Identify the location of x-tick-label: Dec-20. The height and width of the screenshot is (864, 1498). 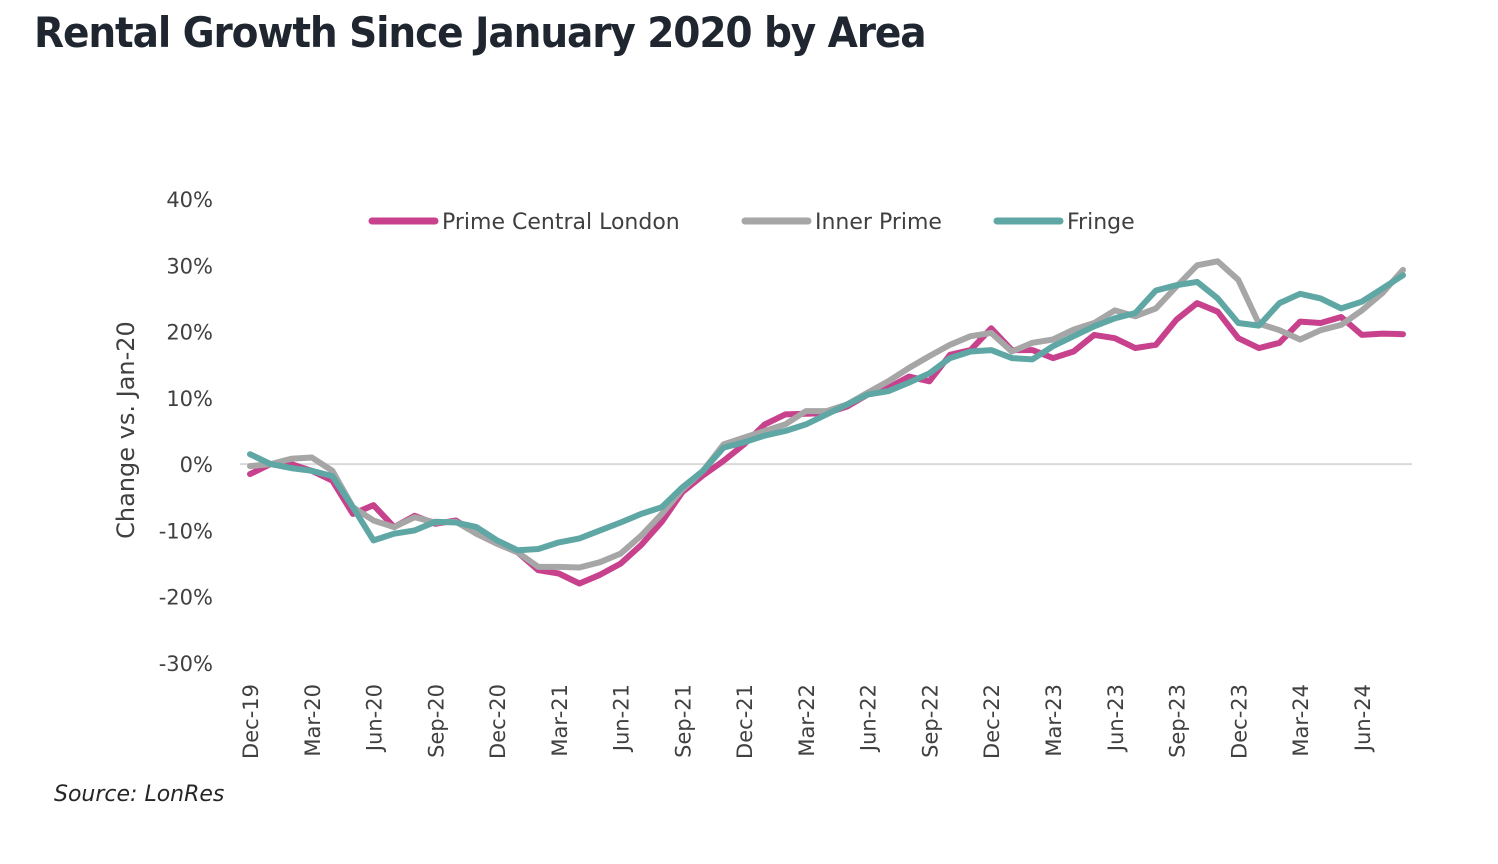
(498, 721).